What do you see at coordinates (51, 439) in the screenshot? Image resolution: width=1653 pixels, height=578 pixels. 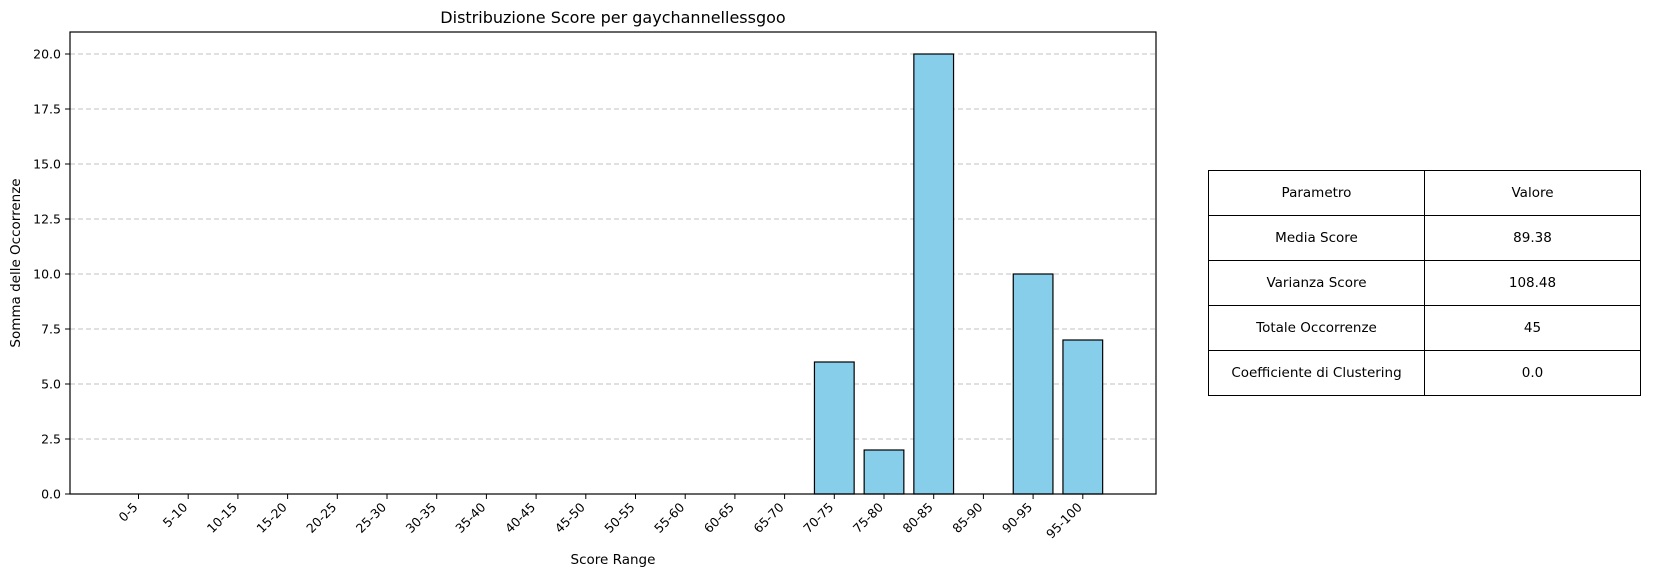 I see `y-tick-label: 2.5` at bounding box center [51, 439].